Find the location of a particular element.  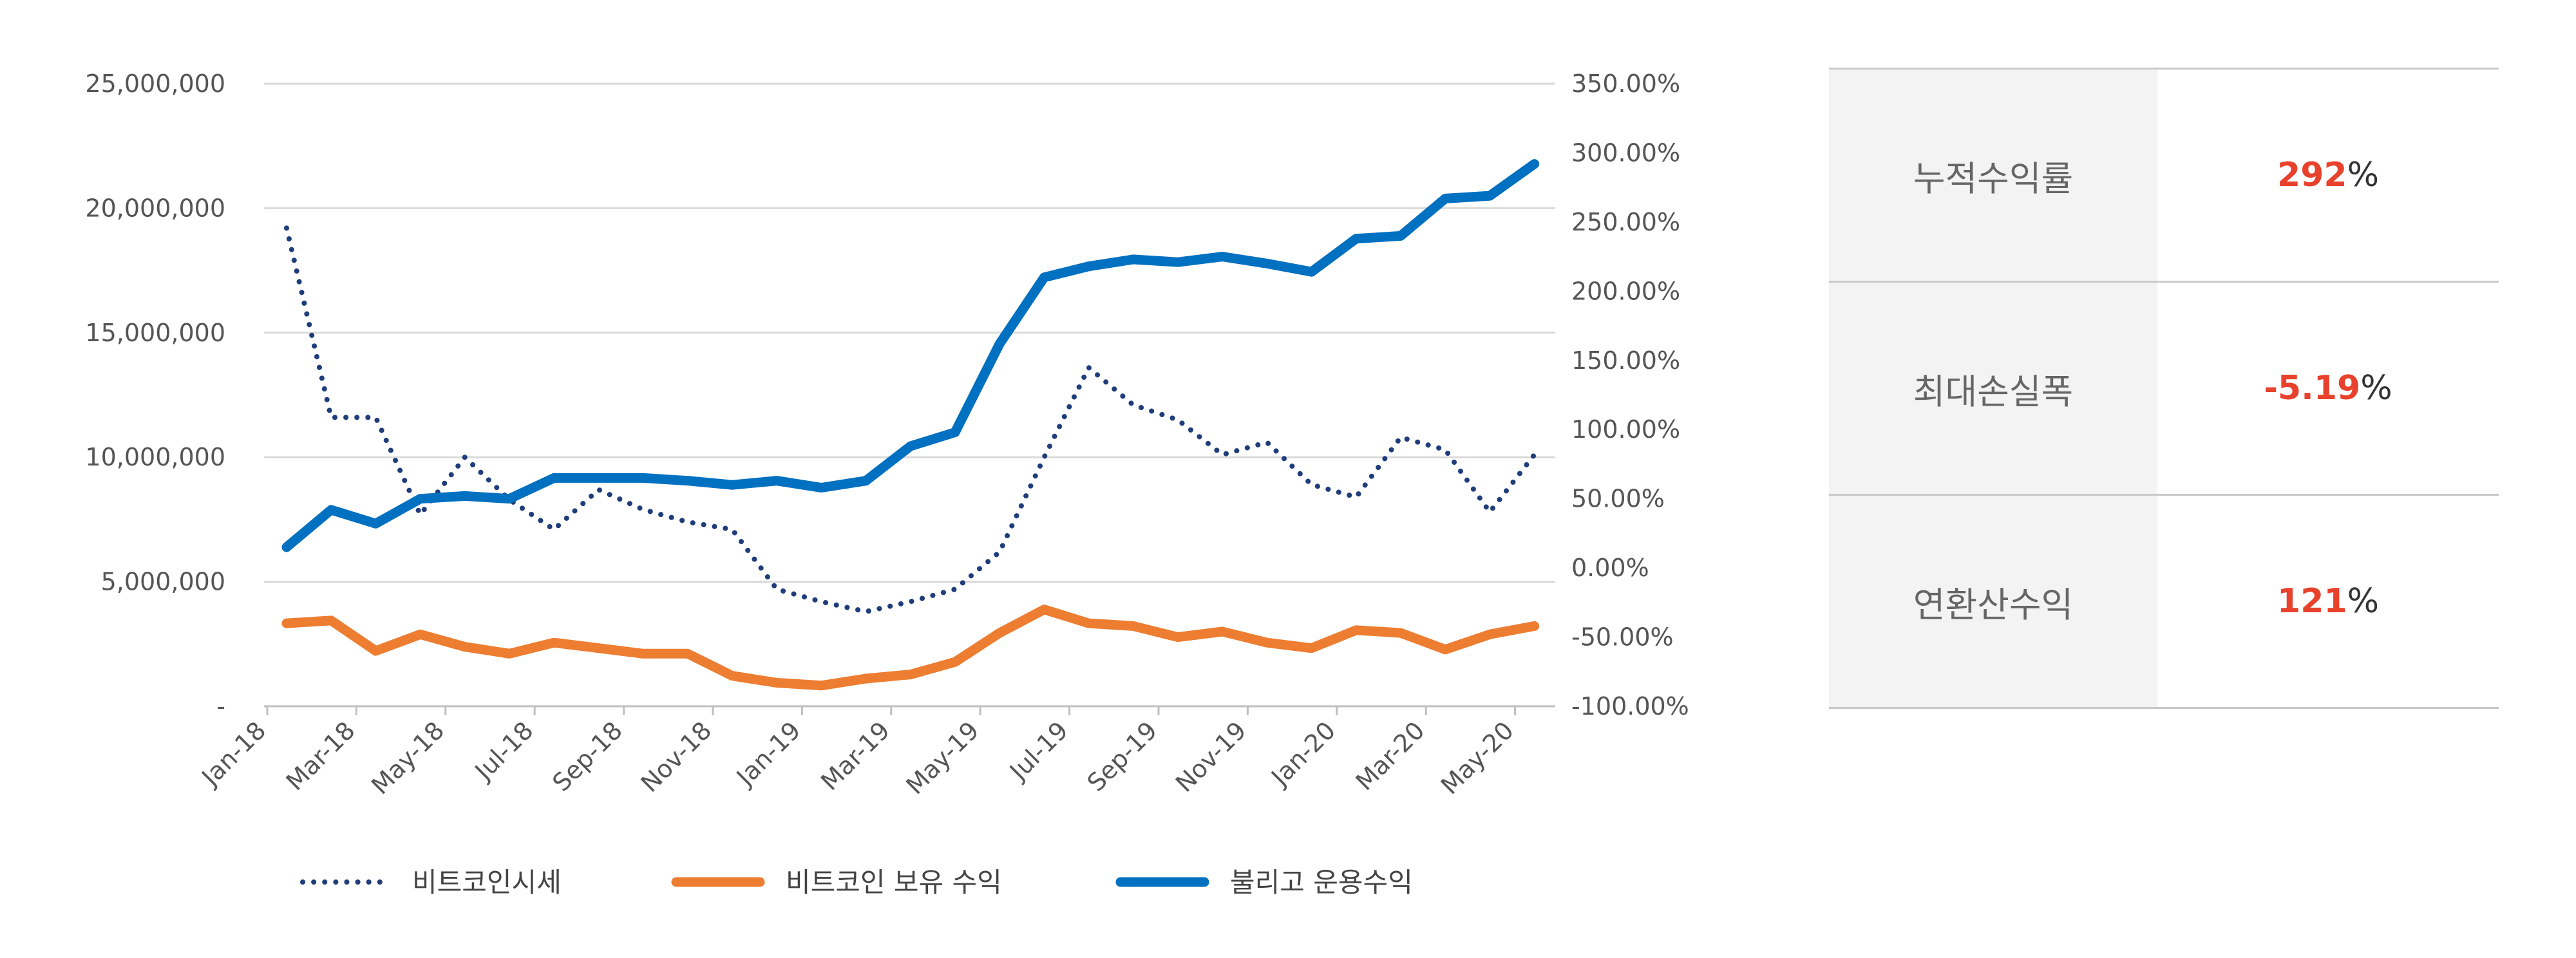

stat-row-annualized-return: 연환산수익 121% is located at coordinates (2164, 601).